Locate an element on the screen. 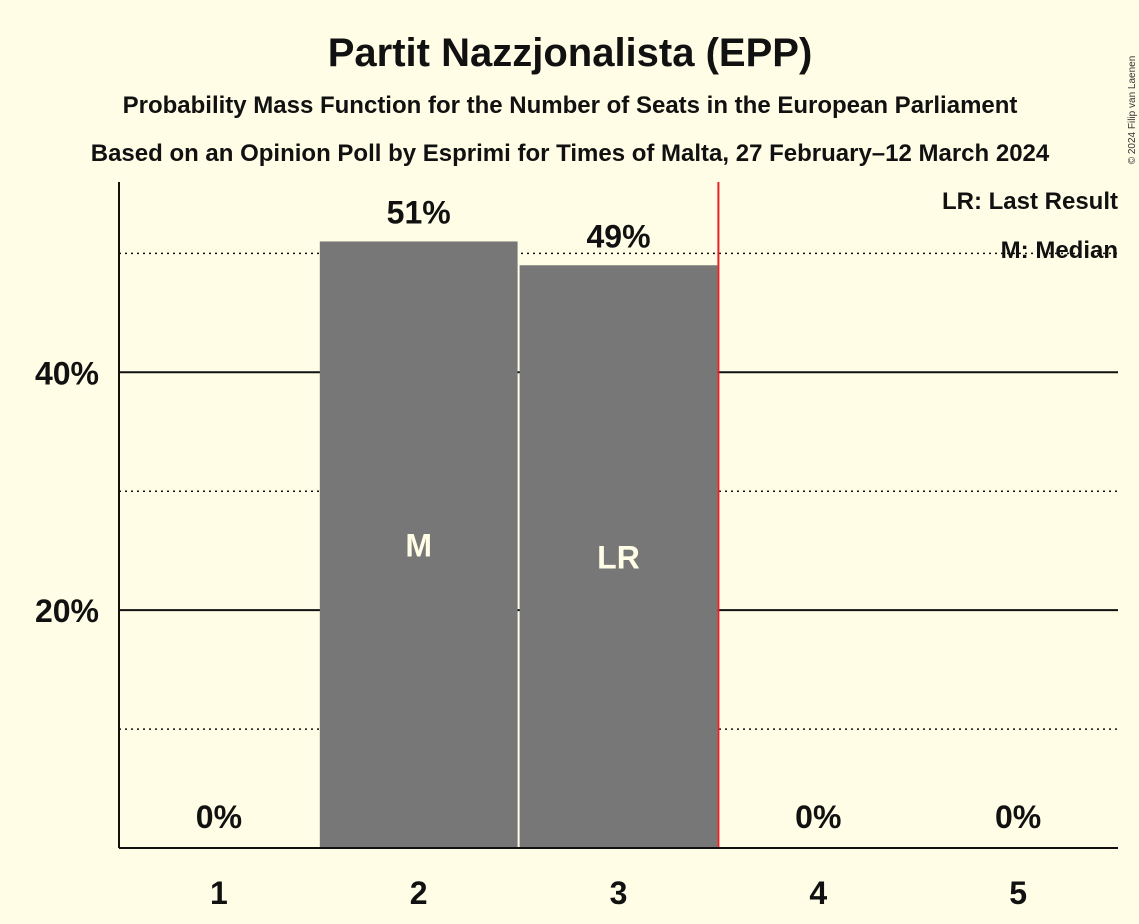  chart-title: Partit Nazzjonalista (EPP) is located at coordinates (570, 53).